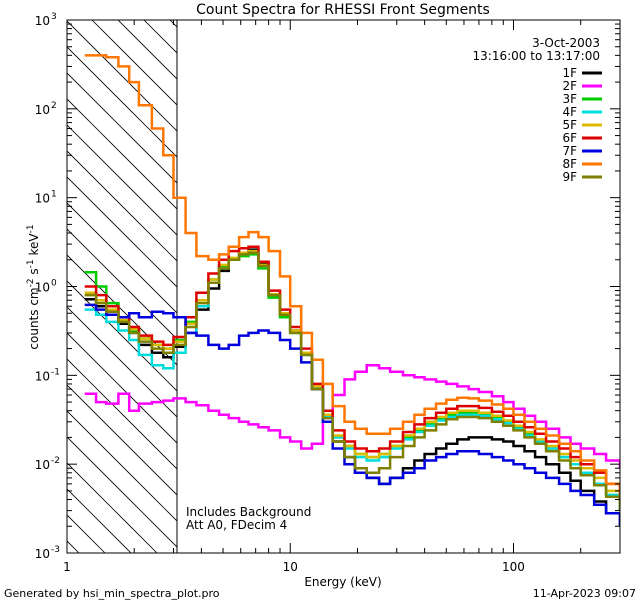 Image resolution: width=640 pixels, height=600 pixels. I want to click on footer-generated-by: Generated by hsi_min_spectra_plot.pro, so click(112, 593).